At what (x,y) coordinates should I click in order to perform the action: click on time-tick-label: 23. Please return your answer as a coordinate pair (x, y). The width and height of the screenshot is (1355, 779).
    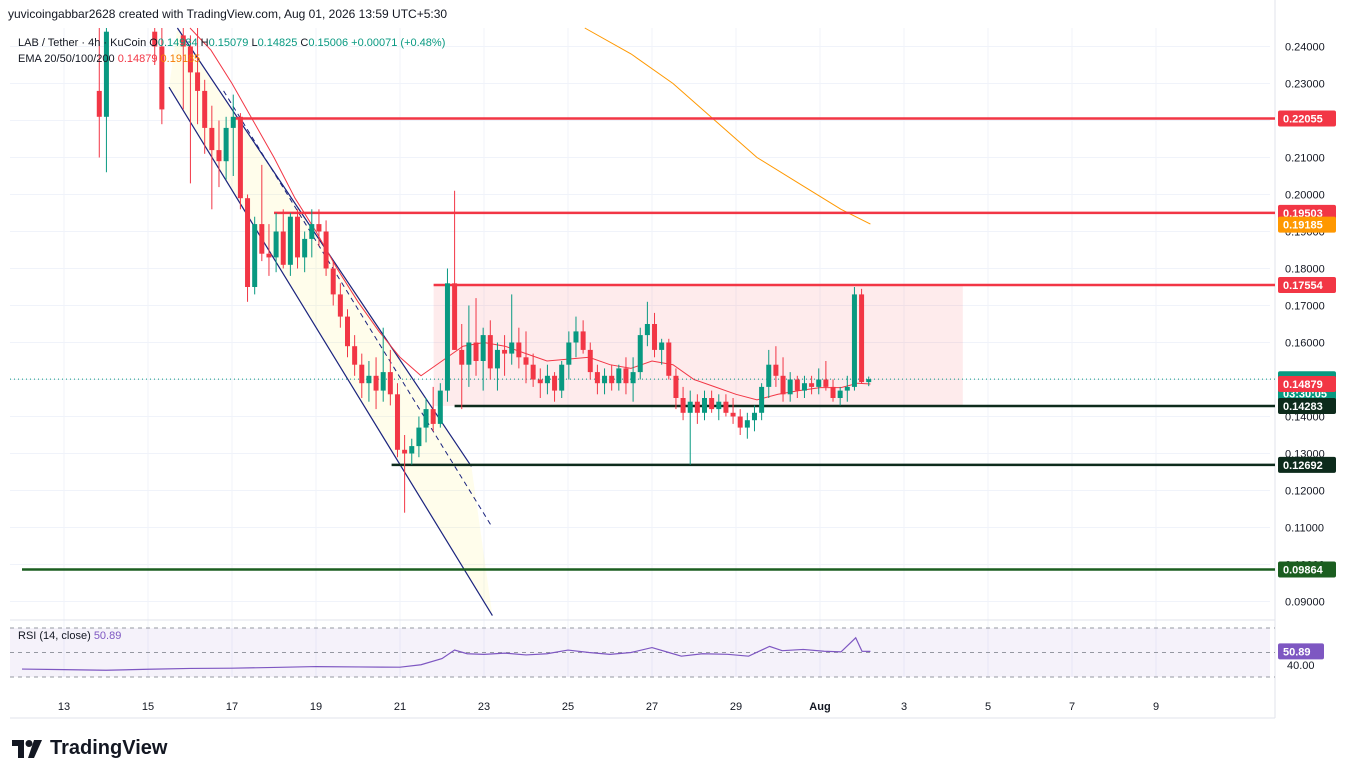
    Looking at the image, I should click on (484, 707).